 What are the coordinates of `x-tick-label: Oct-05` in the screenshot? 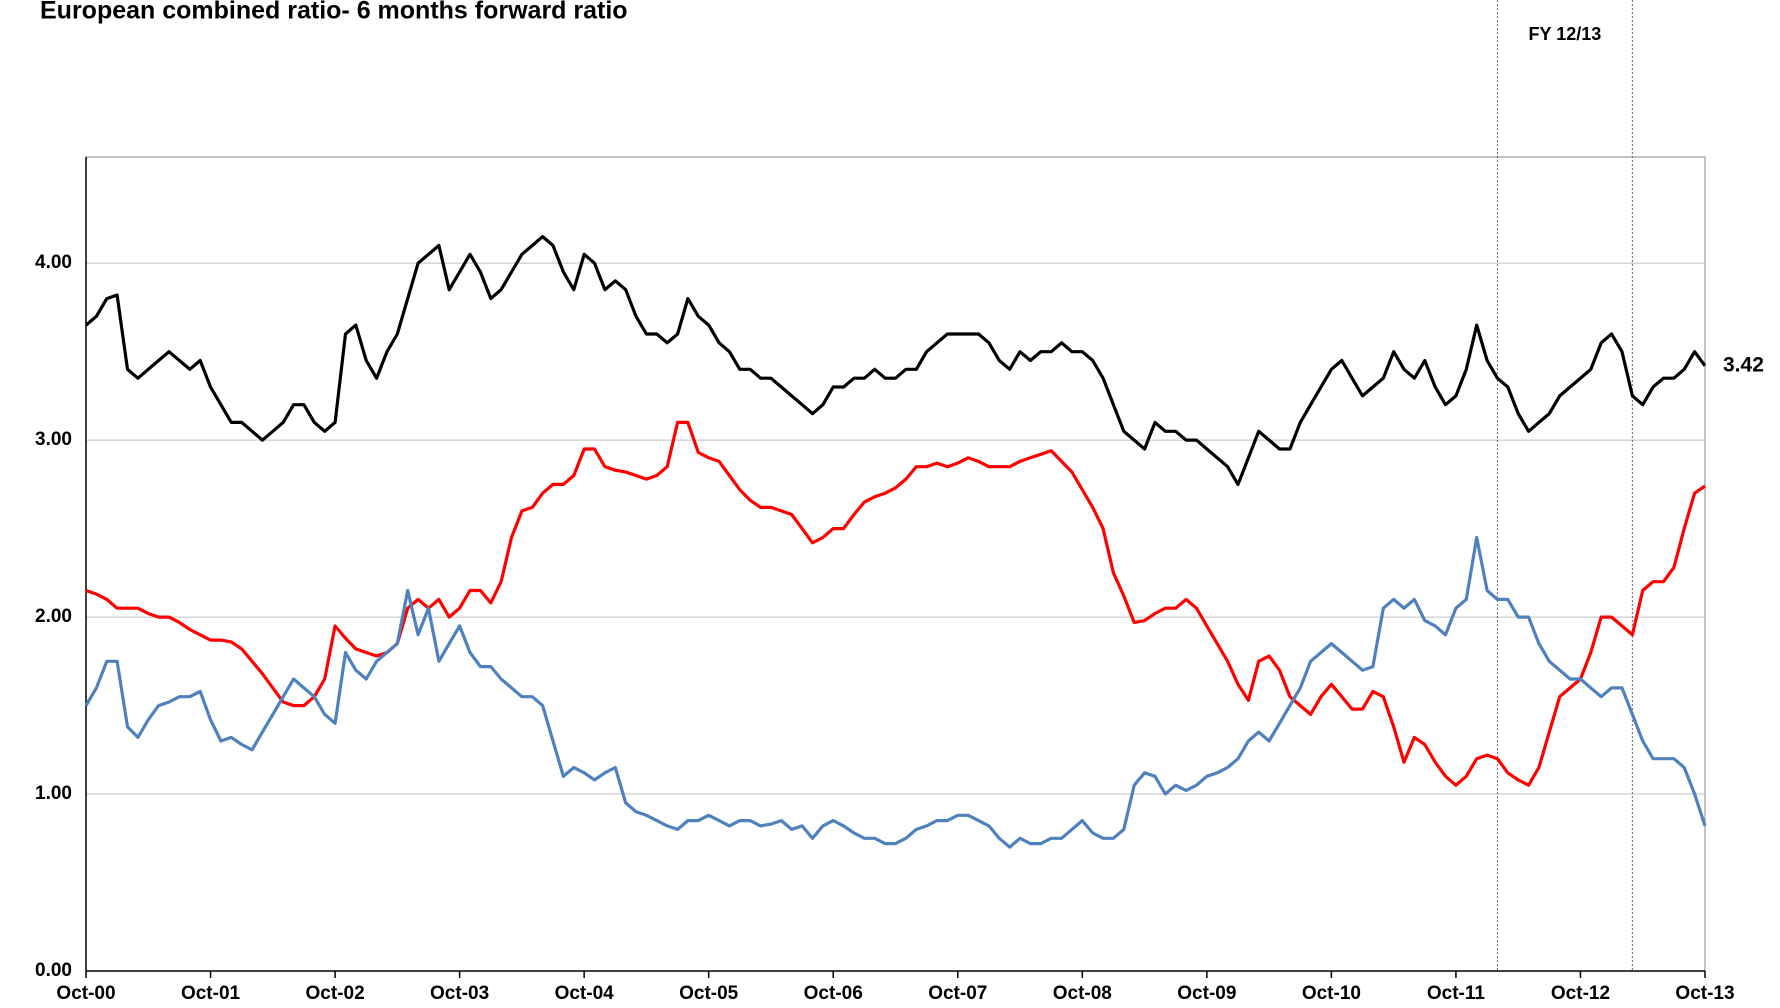 It's located at (709, 993).